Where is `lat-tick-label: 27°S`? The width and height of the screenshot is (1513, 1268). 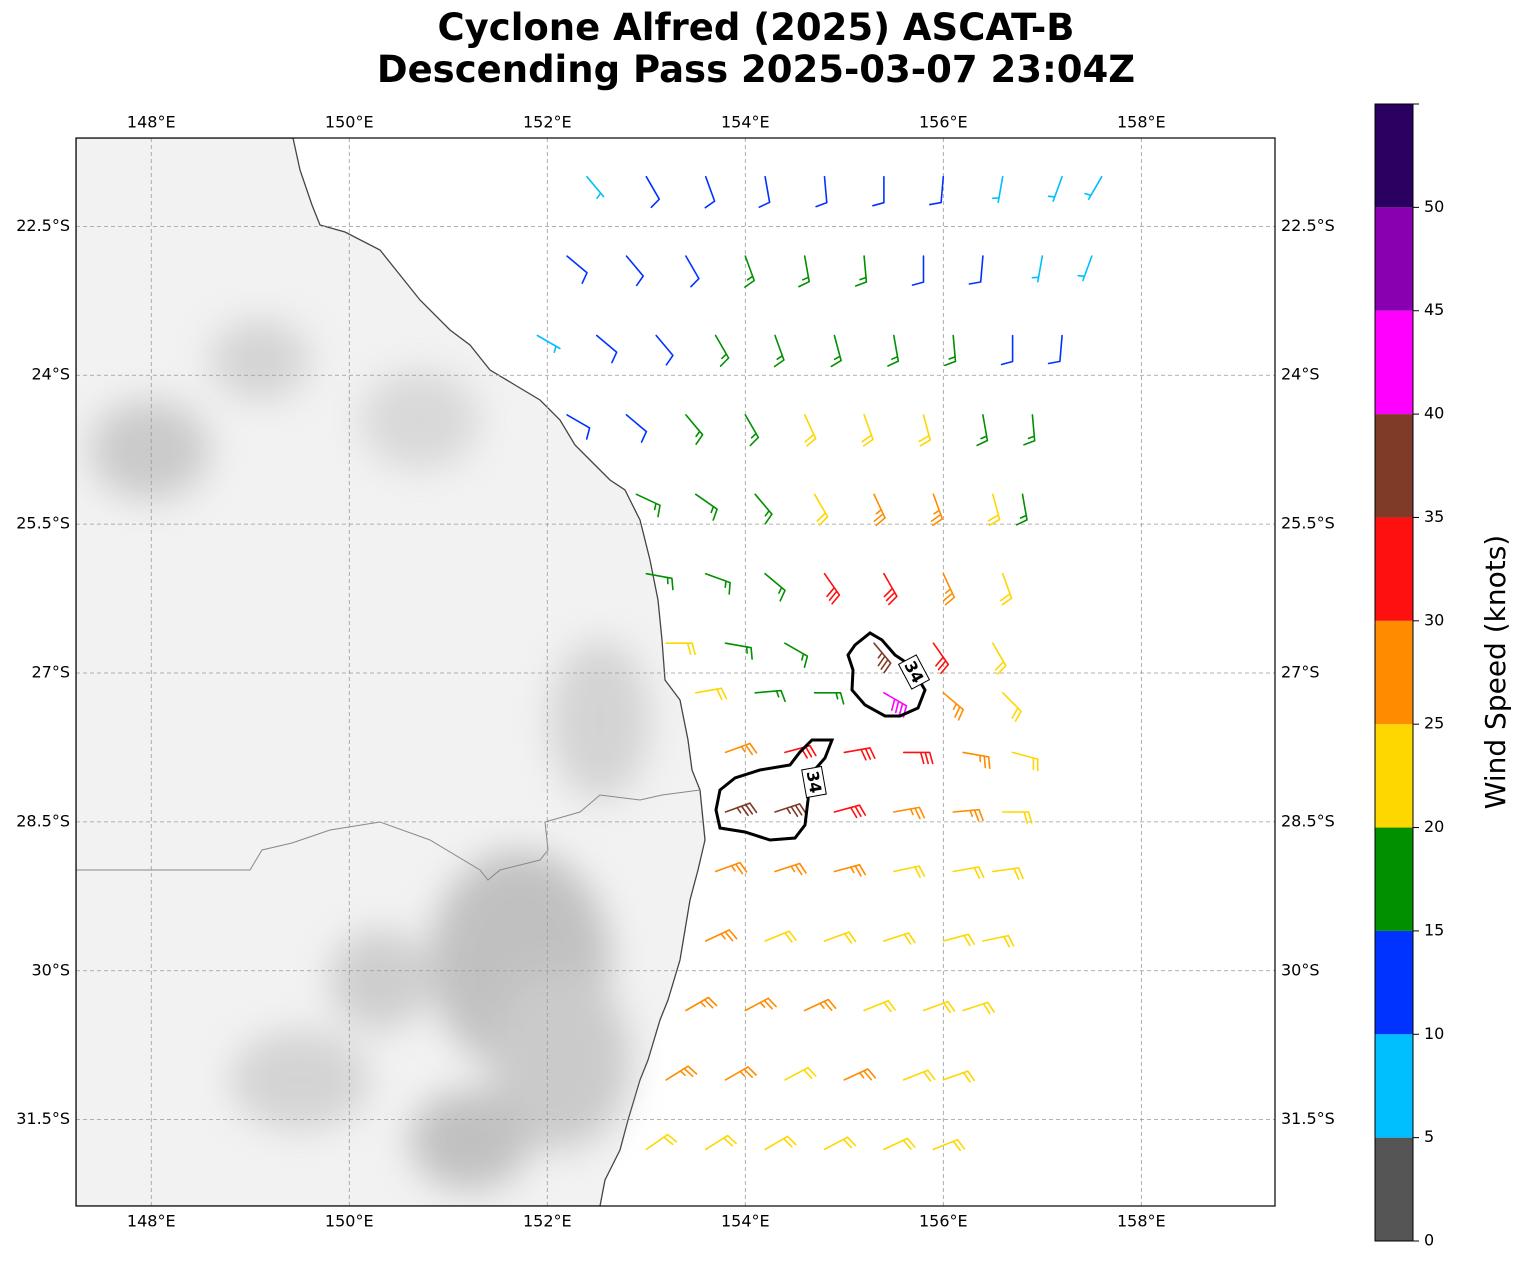 lat-tick-label: 27°S is located at coordinates (50, 671).